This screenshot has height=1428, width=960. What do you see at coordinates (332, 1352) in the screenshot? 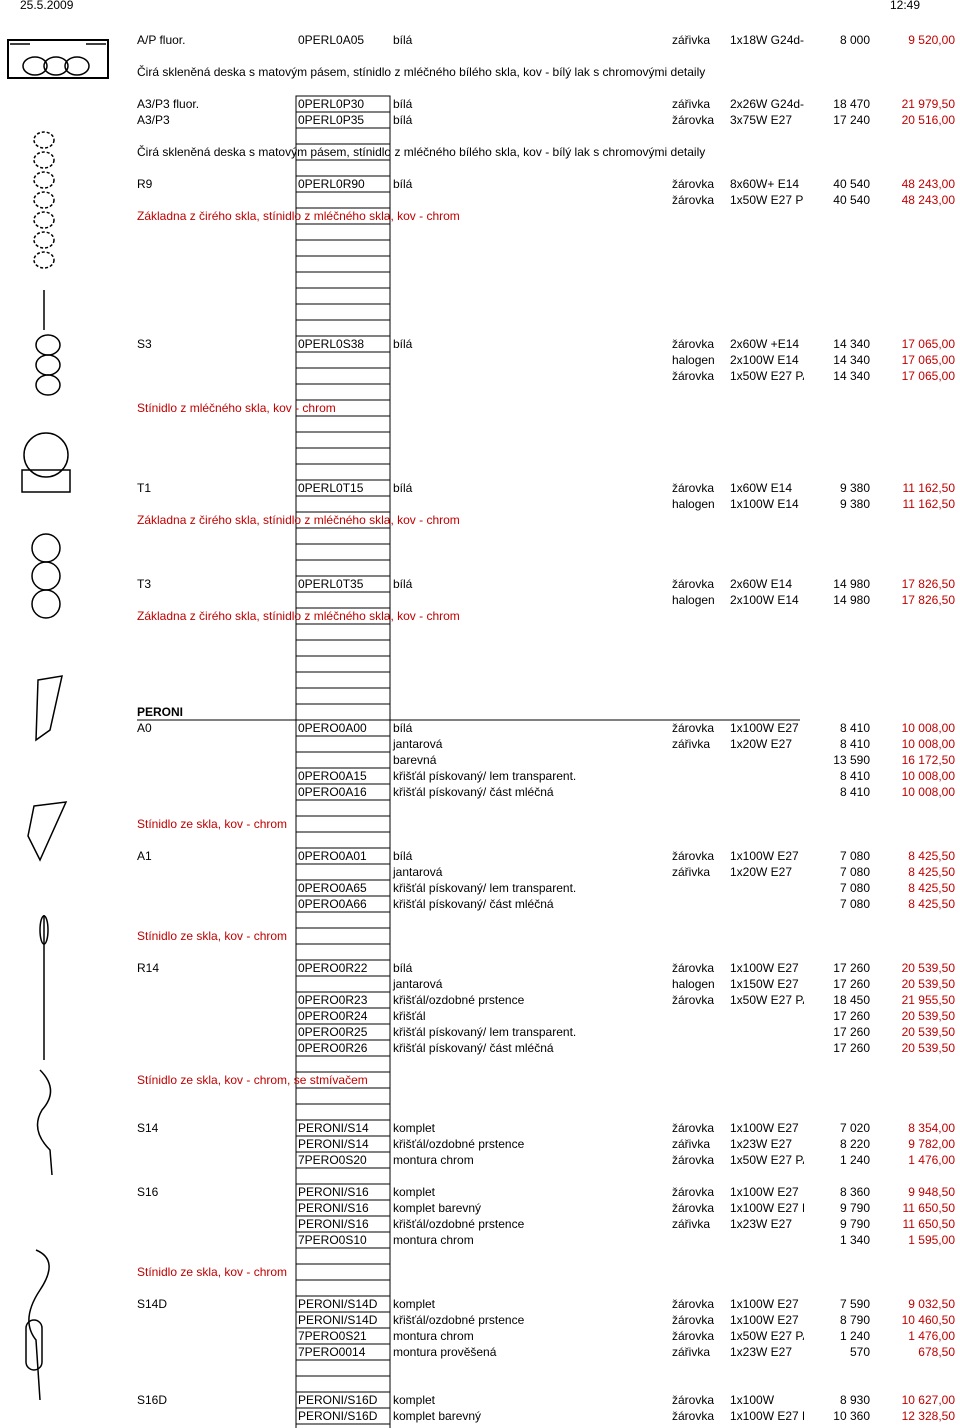
I see `code: 7PERO0014` at bounding box center [332, 1352].